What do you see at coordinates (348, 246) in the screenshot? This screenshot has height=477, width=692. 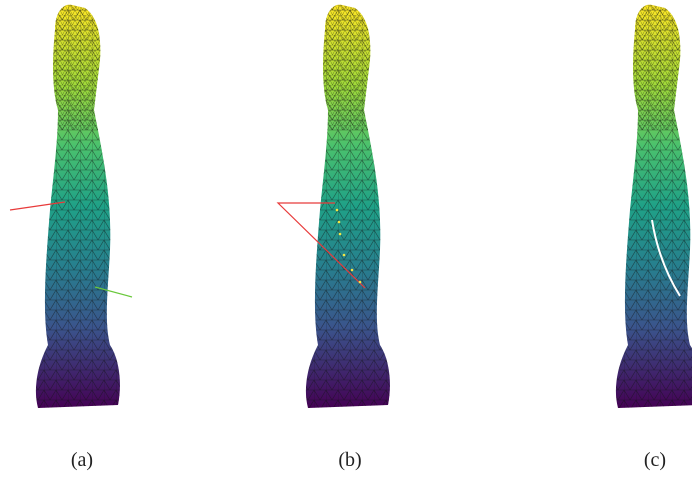 I see `sample-points` at bounding box center [348, 246].